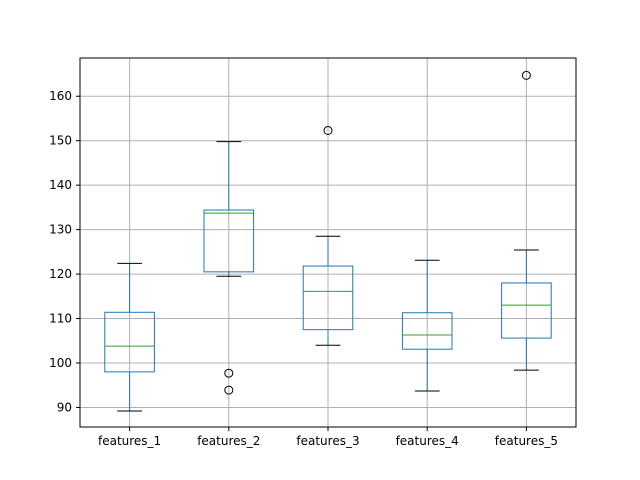  What do you see at coordinates (60, 230) in the screenshot?
I see `y-tick-label: 130` at bounding box center [60, 230].